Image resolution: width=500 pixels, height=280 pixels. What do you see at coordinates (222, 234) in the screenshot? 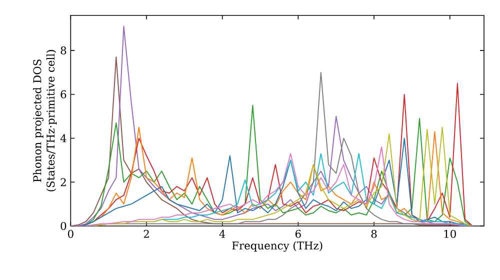
I see `x-tick-label: 4` at bounding box center [222, 234].